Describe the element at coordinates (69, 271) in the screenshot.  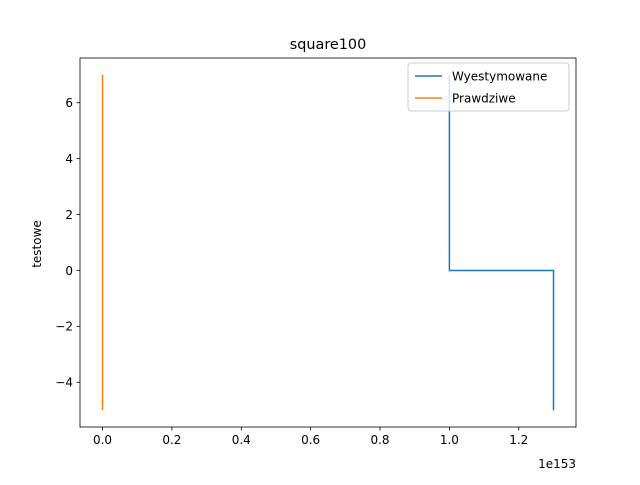
I see `y-tick-label: 0` at that location.